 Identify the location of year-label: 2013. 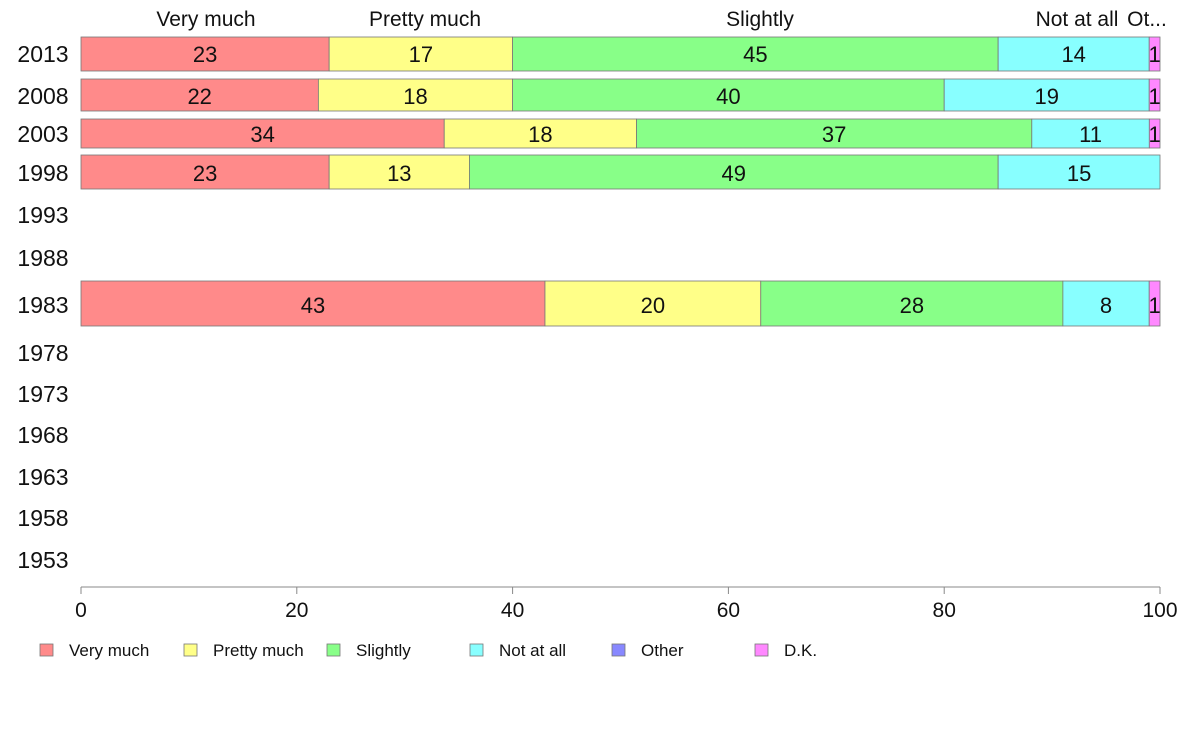
(42, 54).